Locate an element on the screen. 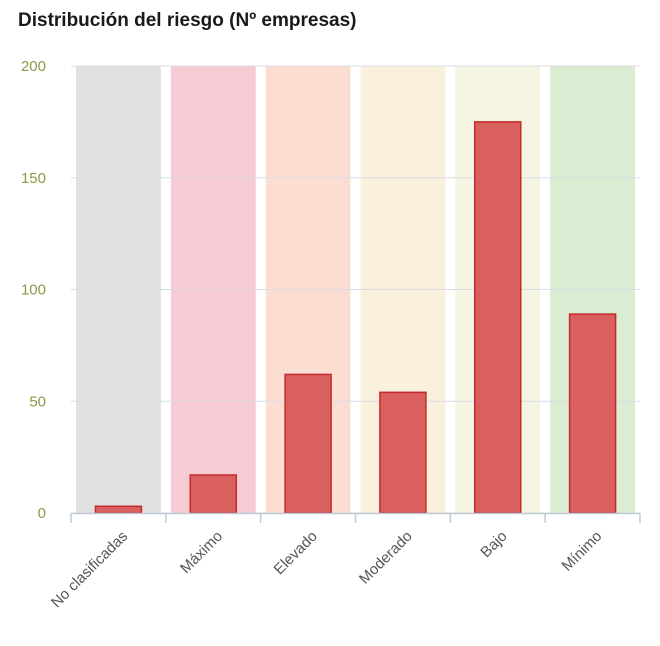 This screenshot has height=646, width=660. x-tick-label: Mínimo is located at coordinates (582, 551).